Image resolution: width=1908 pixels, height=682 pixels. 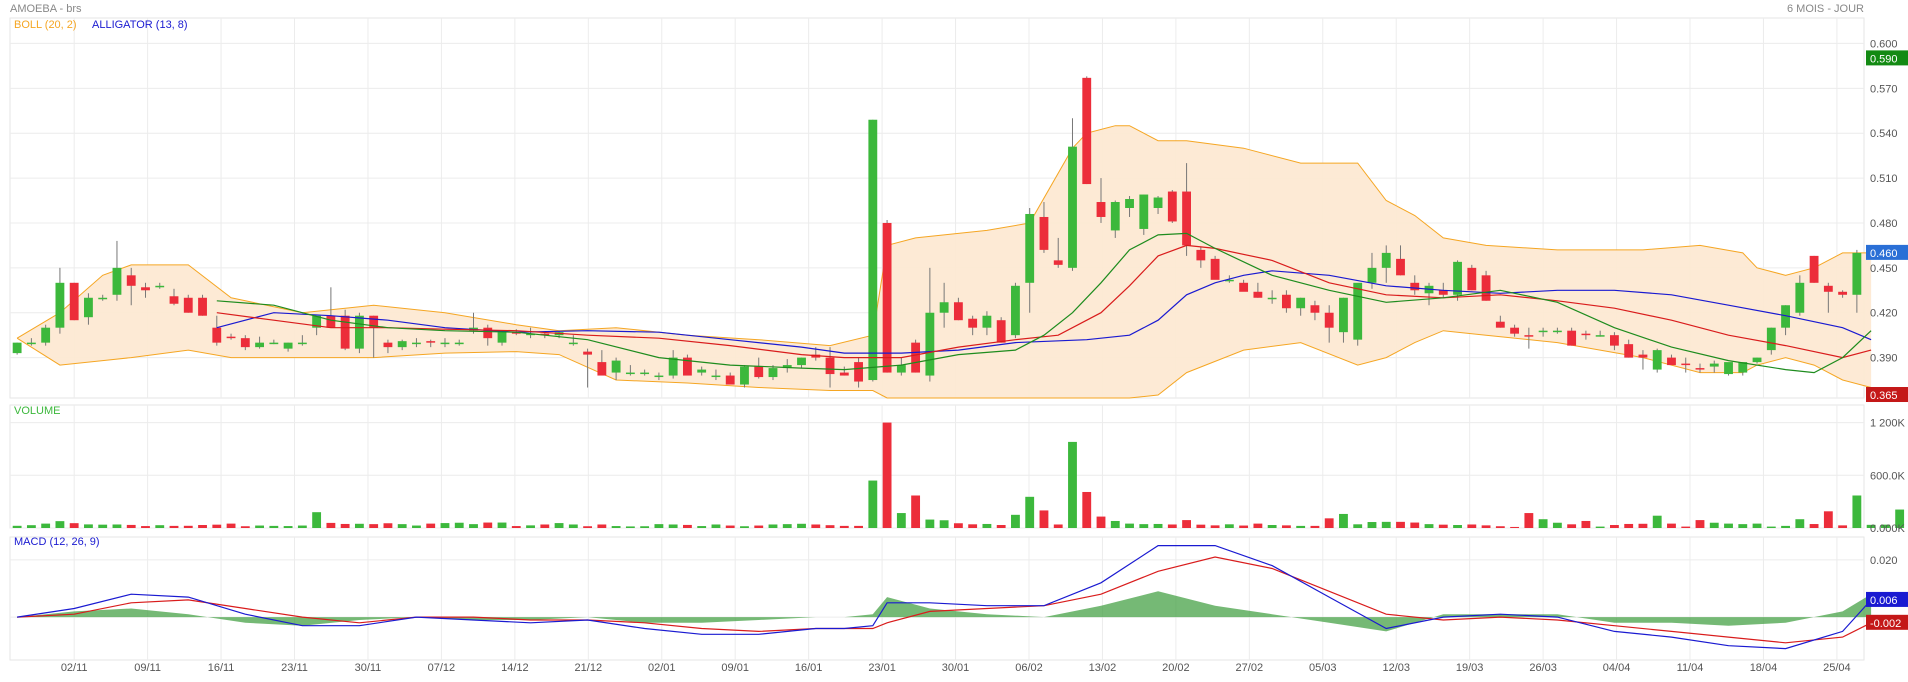 I want to click on x-tick-label: 18/04, so click(x=1764, y=668).